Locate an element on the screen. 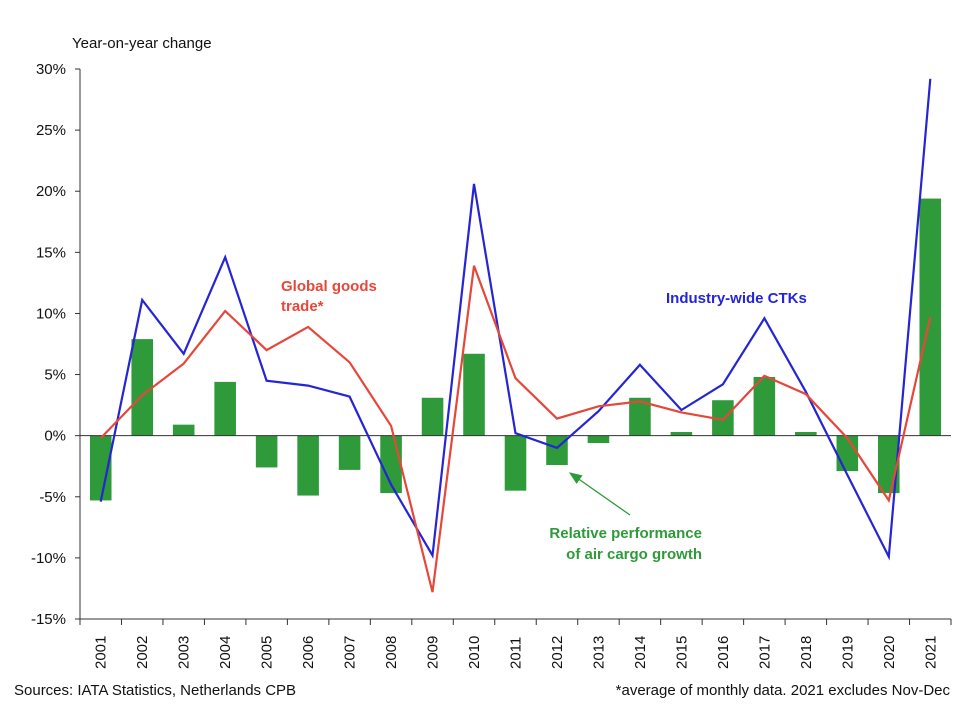  x-tick-label: 2002 is located at coordinates (142, 652).